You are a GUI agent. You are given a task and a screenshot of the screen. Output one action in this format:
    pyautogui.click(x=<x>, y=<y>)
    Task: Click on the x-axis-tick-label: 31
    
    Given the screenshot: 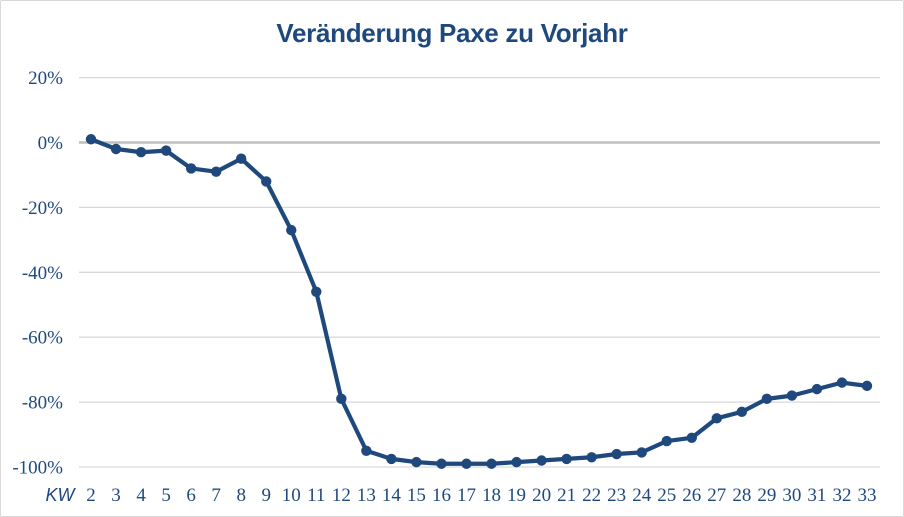 What is the action you would take?
    pyautogui.click(x=816, y=495)
    